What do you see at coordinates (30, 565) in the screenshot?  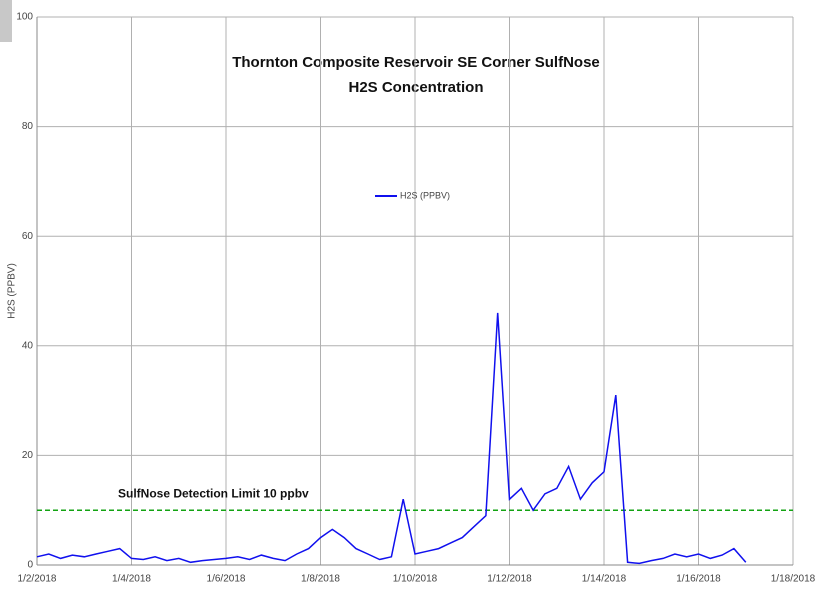 I see `y-tick-label: 0` at bounding box center [30, 565].